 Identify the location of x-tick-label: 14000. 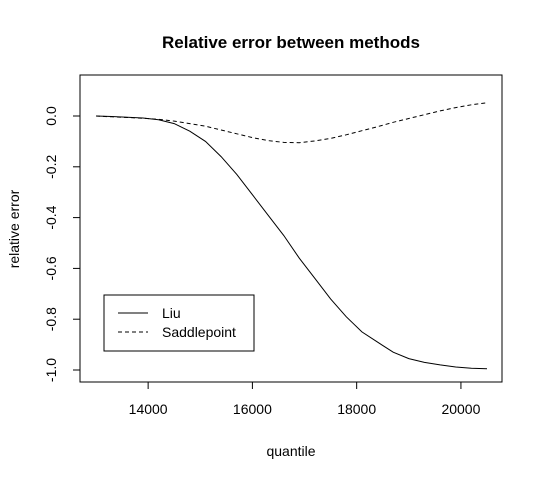
(148, 409).